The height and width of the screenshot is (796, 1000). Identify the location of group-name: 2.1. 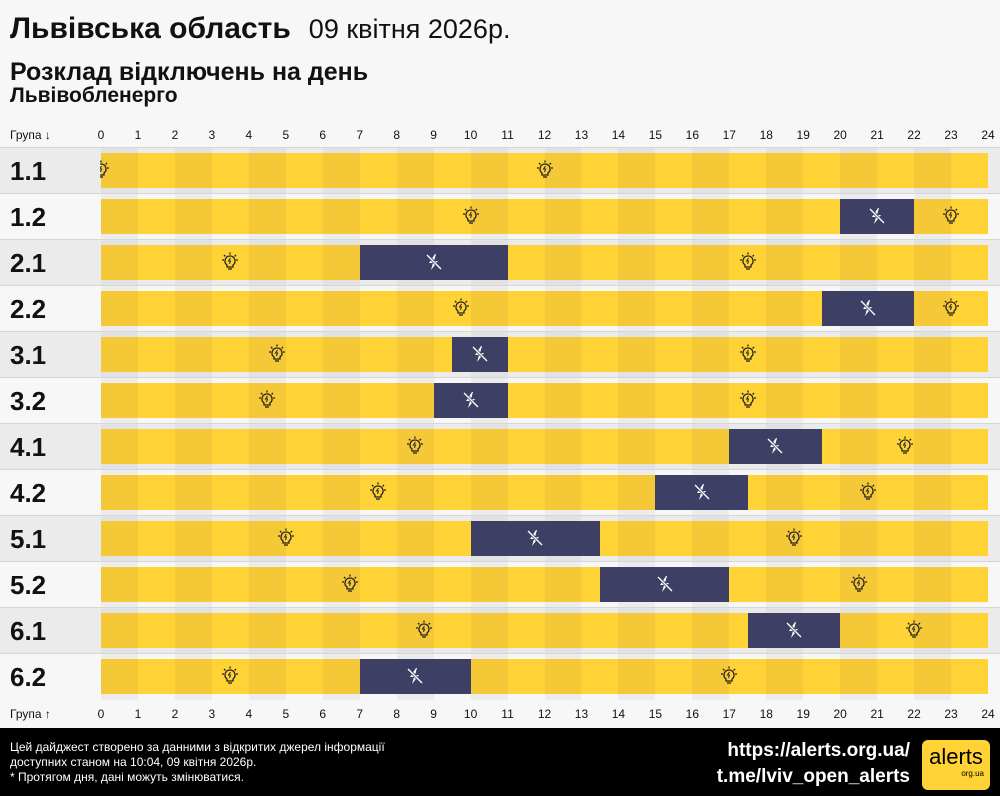
(50, 263).